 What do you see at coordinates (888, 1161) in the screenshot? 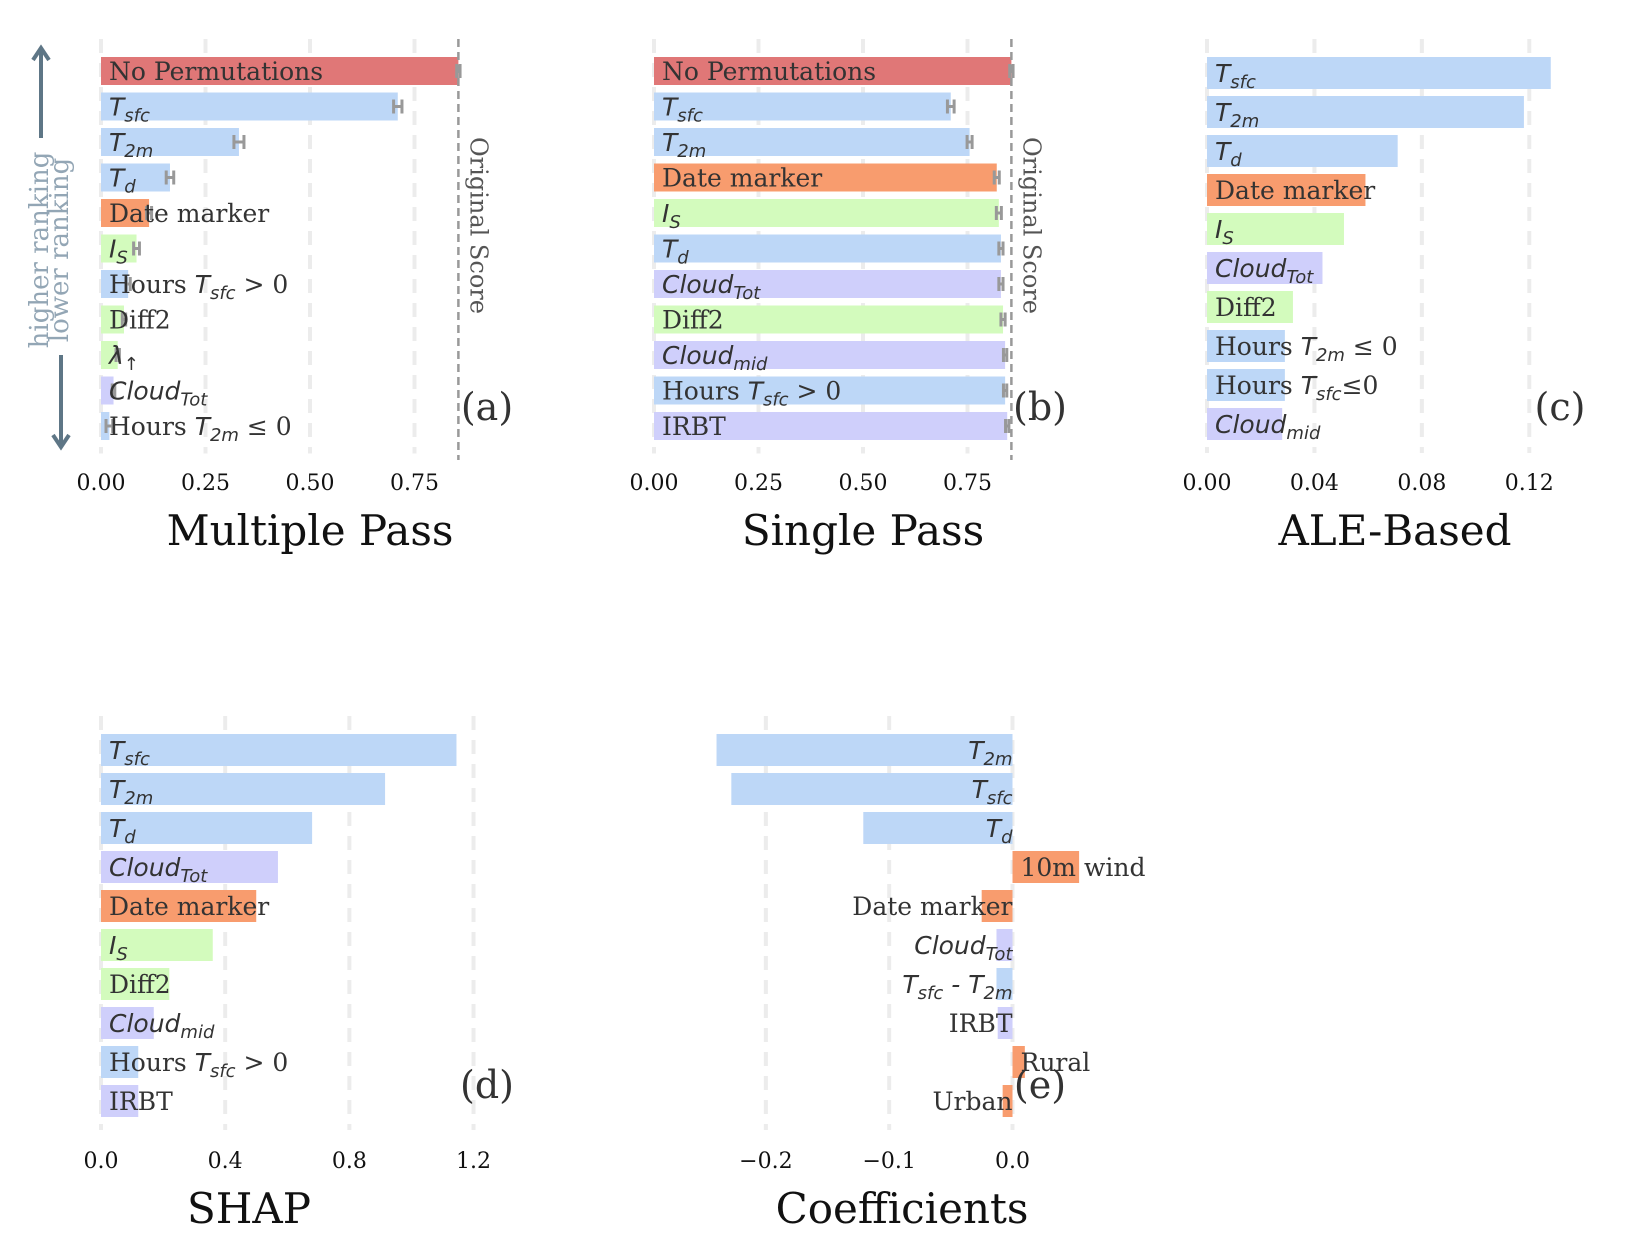
I see `x-tick-label: −0.1` at bounding box center [888, 1161].